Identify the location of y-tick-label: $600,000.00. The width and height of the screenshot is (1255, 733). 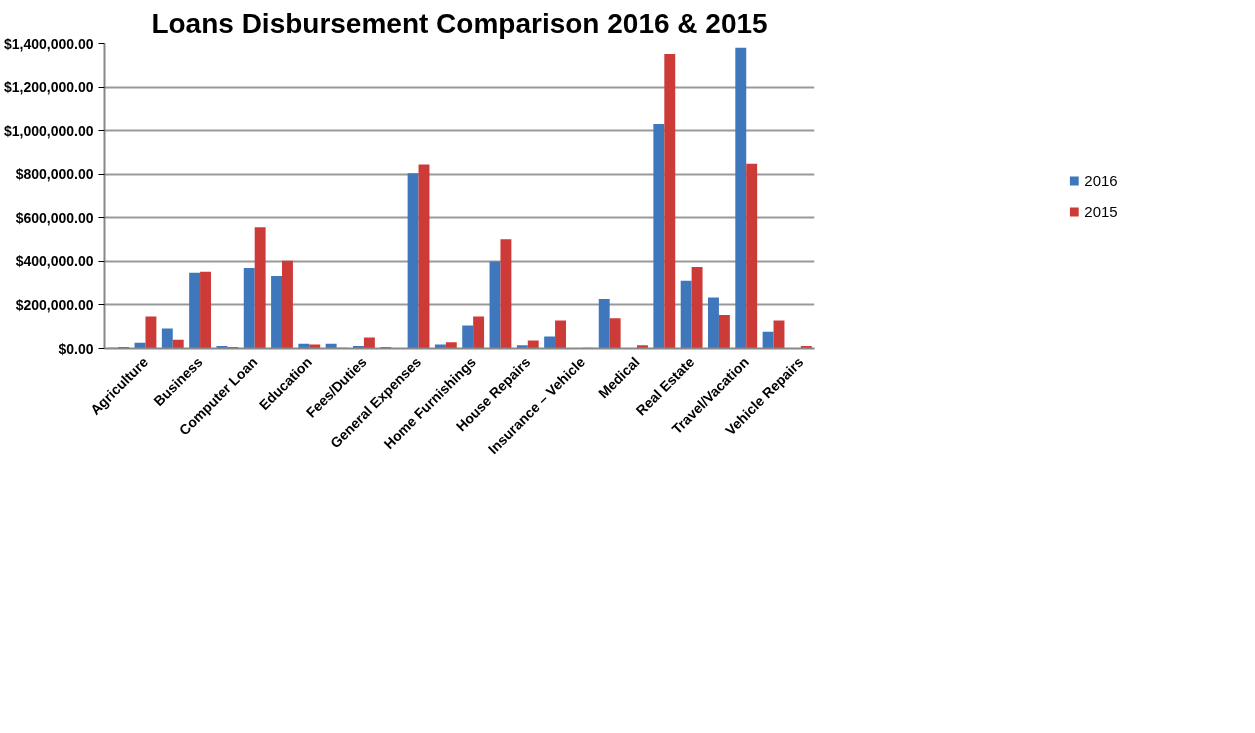
(54, 217).